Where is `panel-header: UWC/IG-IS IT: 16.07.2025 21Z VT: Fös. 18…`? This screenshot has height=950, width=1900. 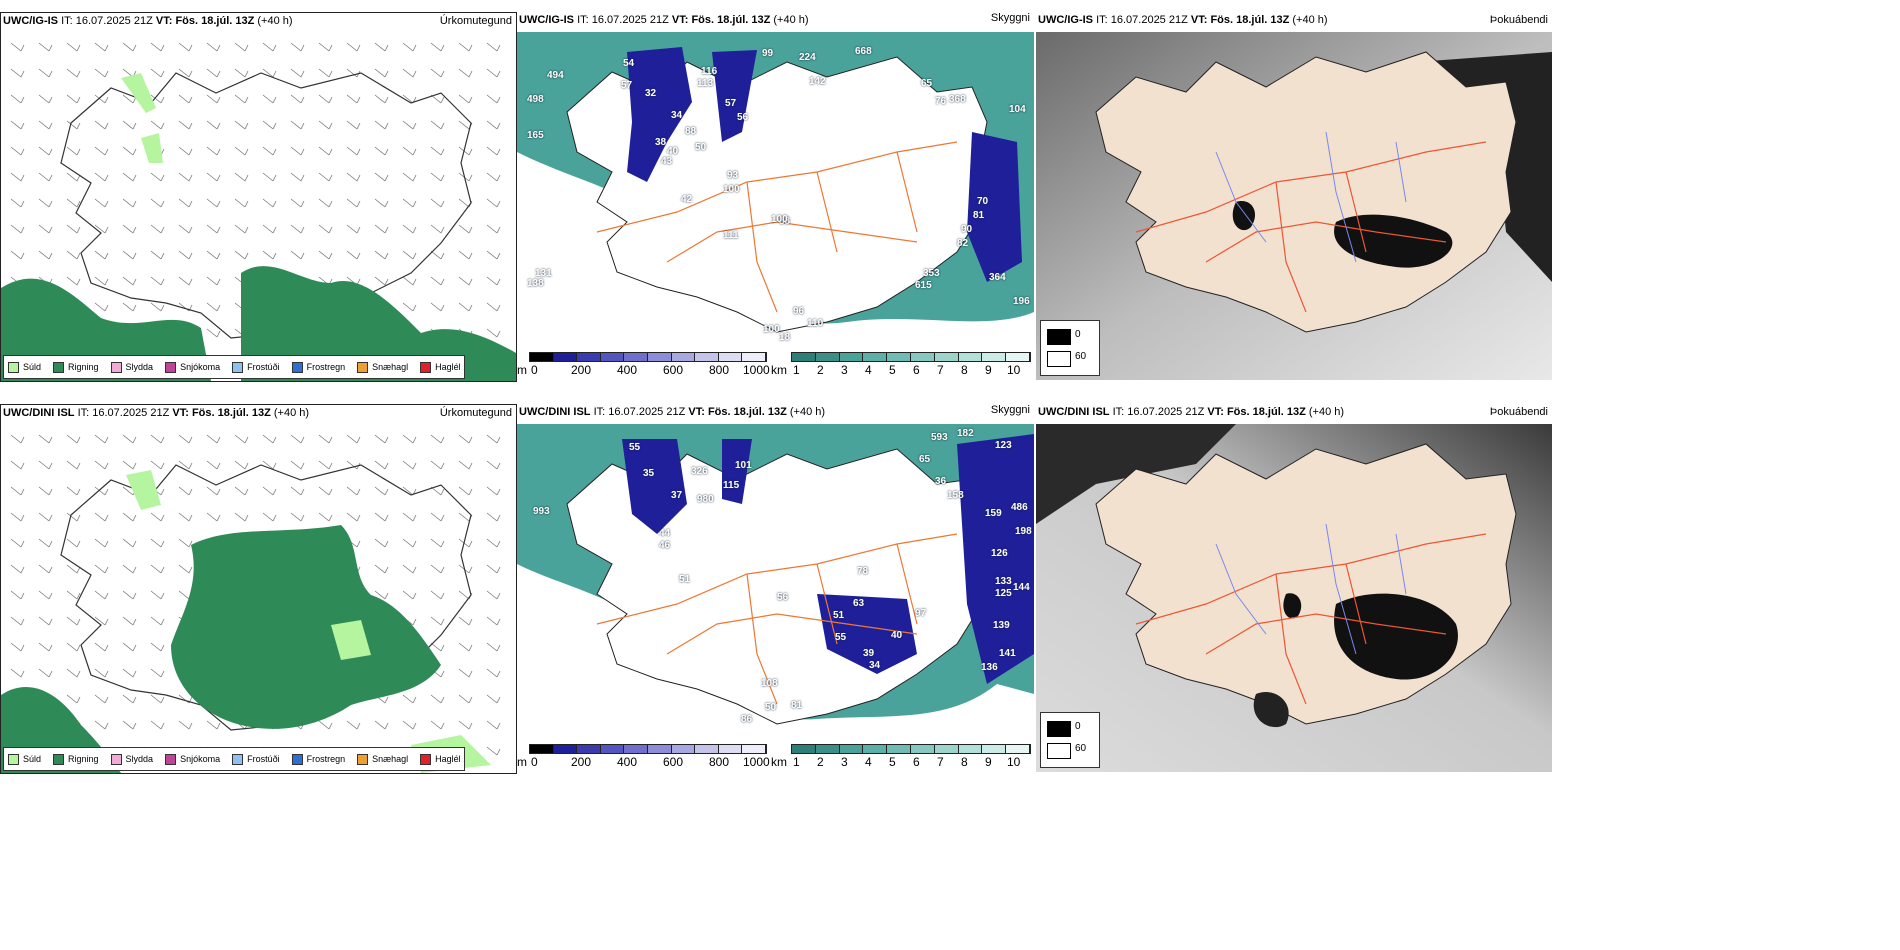 panel-header: UWC/IG-IS IT: 16.07.2025 21Z VT: Fös. 18… is located at coordinates (1183, 20).